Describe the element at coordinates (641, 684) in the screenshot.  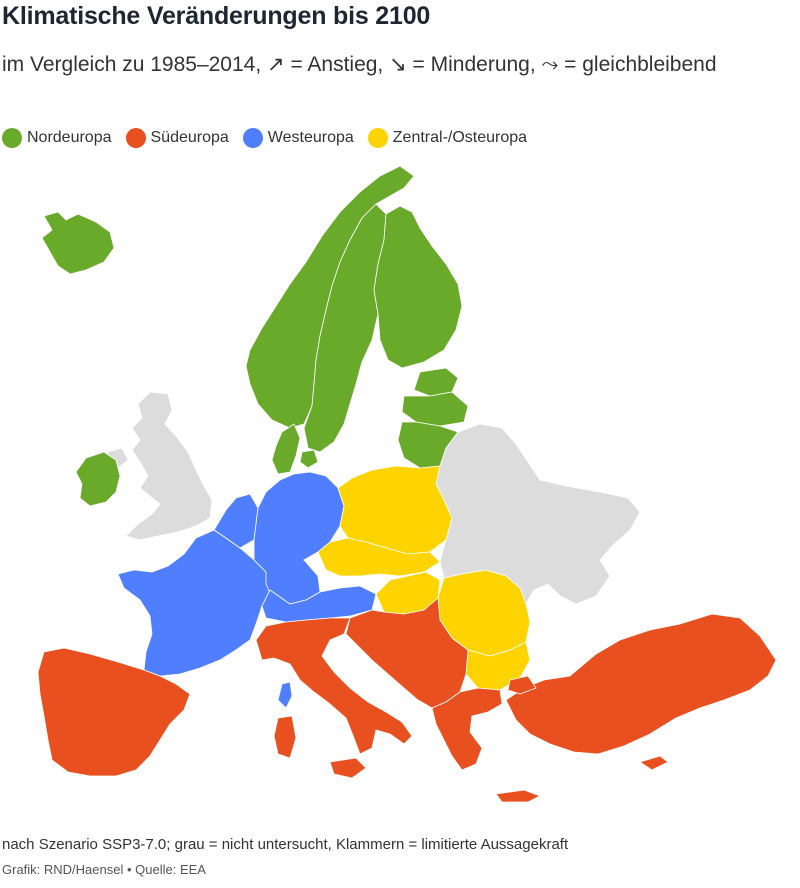
I see `country-turkey` at that location.